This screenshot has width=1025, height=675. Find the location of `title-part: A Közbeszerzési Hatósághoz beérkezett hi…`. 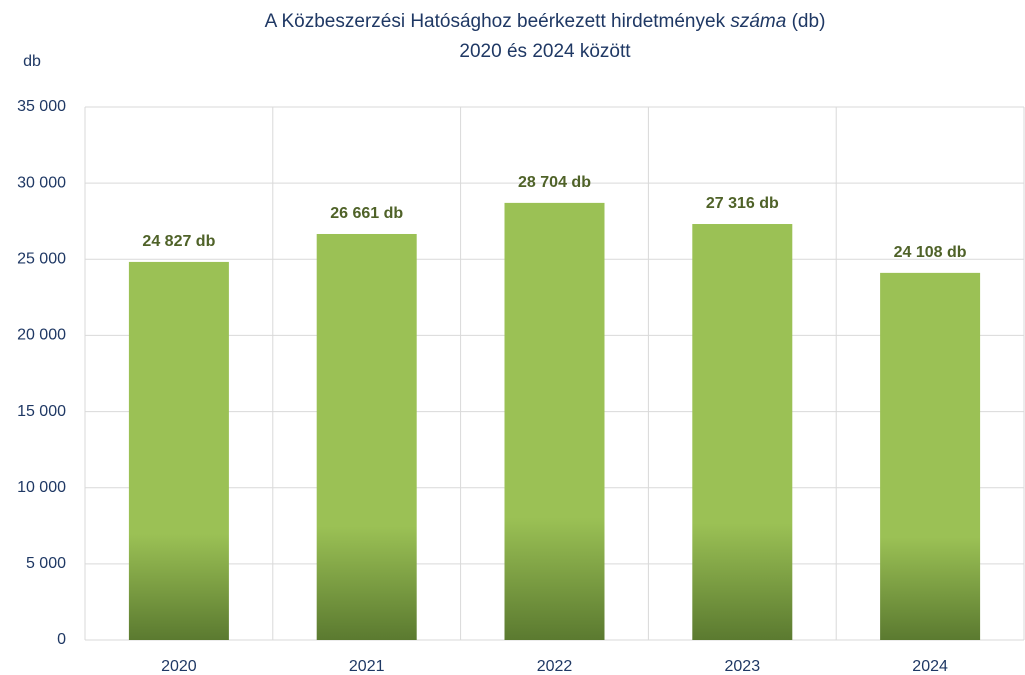

title-part: A Közbeszerzési Hatósághoz beérkezett hi… is located at coordinates (495, 21).